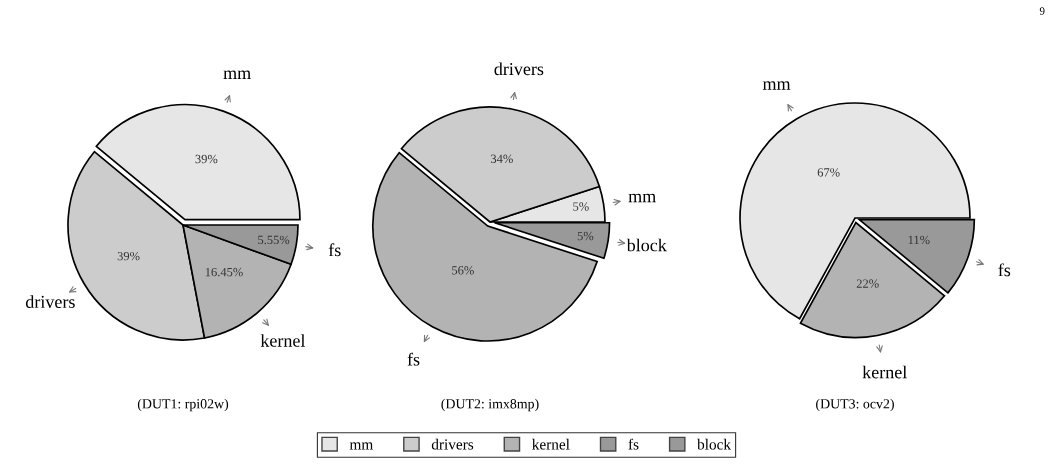  I want to click on data-label: 67%, so click(828, 172).